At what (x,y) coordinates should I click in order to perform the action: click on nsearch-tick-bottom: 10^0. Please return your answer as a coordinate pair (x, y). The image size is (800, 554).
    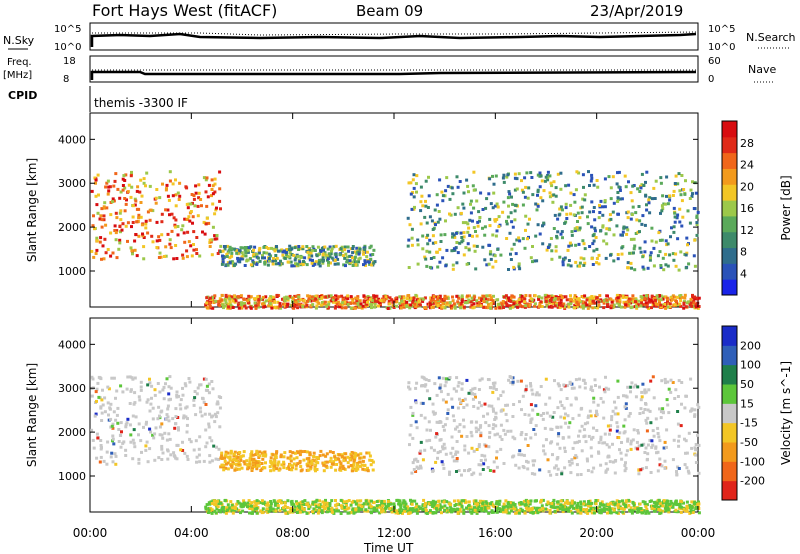
    Looking at the image, I should click on (721, 47).